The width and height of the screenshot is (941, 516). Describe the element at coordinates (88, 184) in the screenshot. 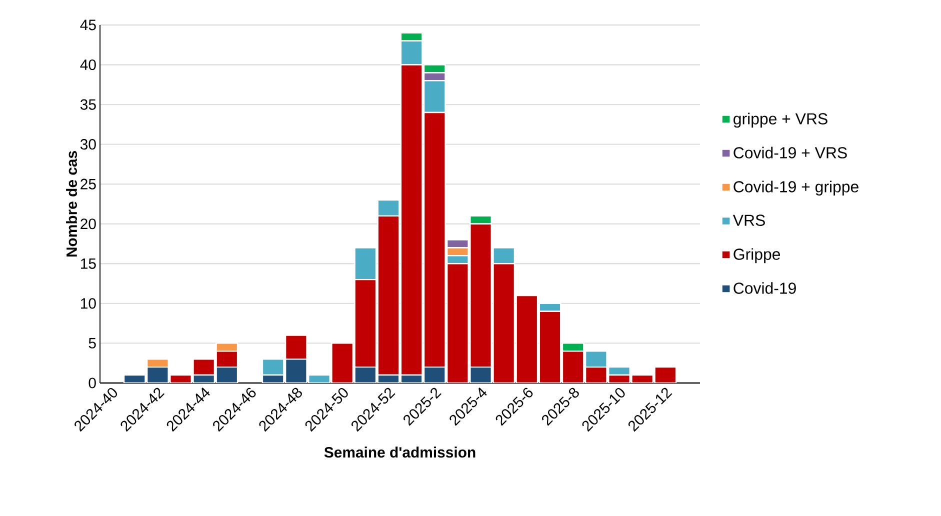

I see `y-tick-label: 25` at that location.